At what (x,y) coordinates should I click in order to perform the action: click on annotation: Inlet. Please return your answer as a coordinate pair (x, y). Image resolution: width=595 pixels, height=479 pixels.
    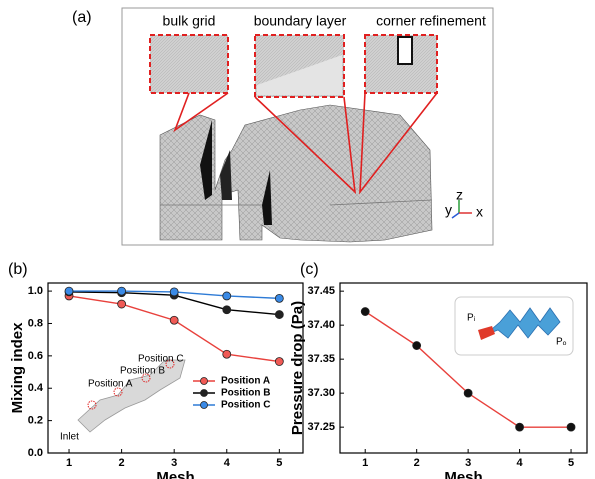
    Looking at the image, I should click on (69, 437).